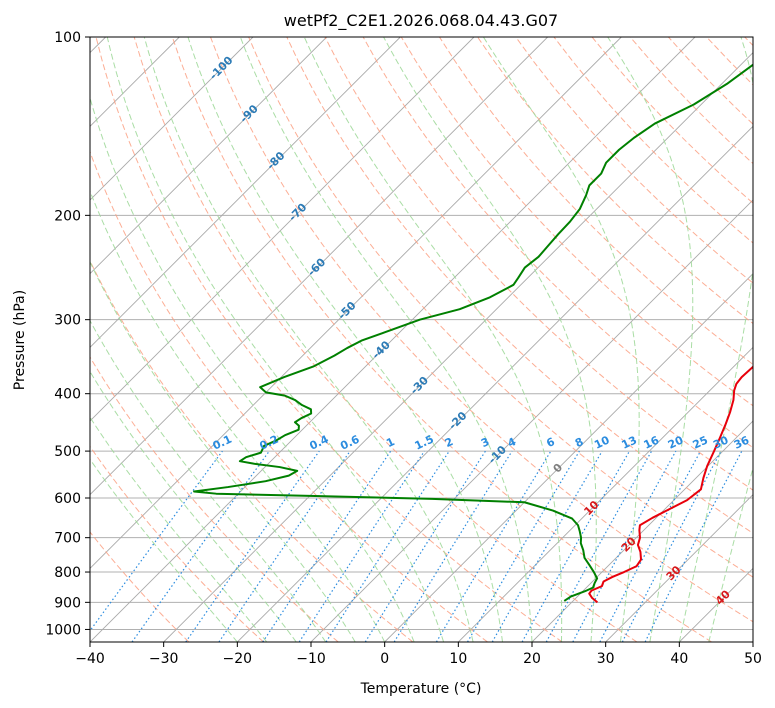 This screenshot has width=775, height=708. I want to click on y-tick-label: 200, so click(67, 216).